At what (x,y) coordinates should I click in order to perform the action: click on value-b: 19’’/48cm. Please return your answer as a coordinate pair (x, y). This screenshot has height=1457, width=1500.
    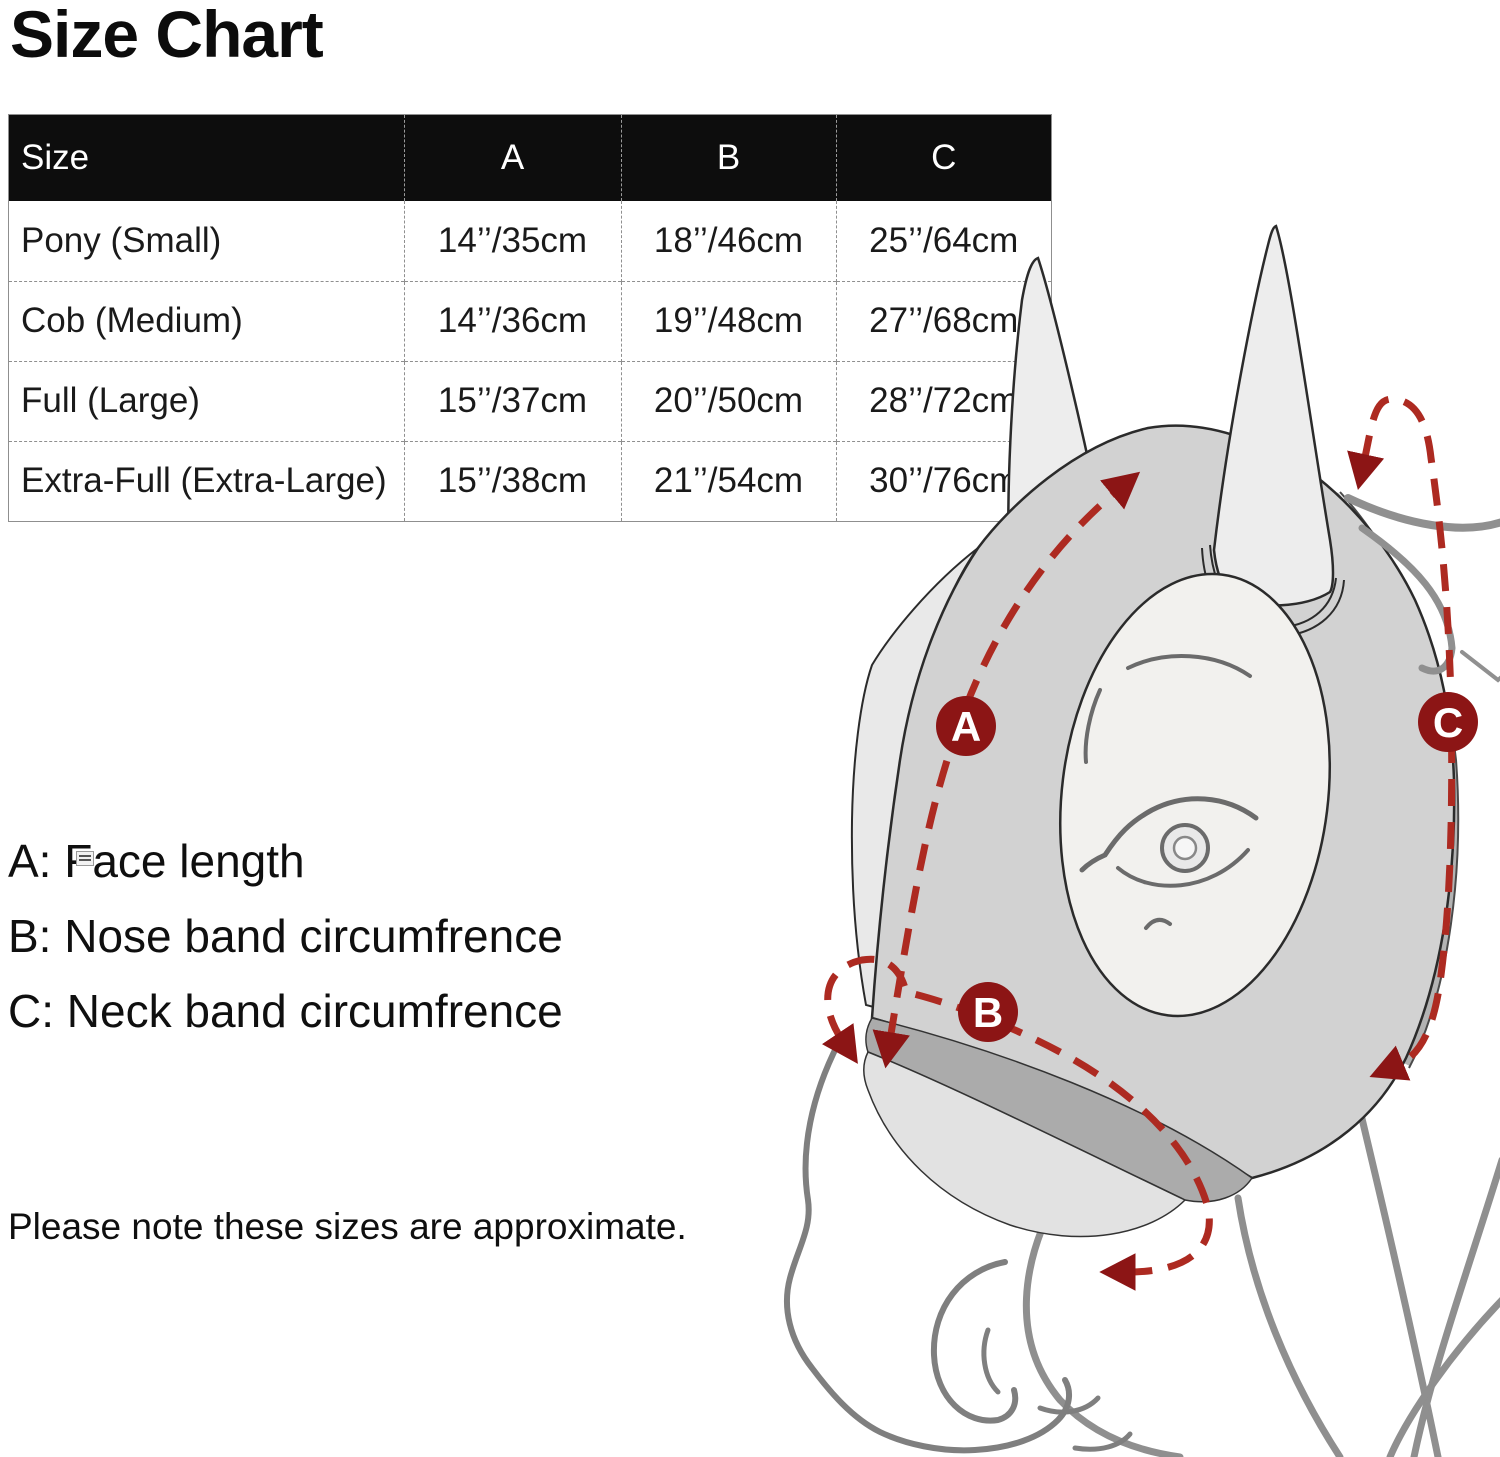
    Looking at the image, I should click on (728, 320).